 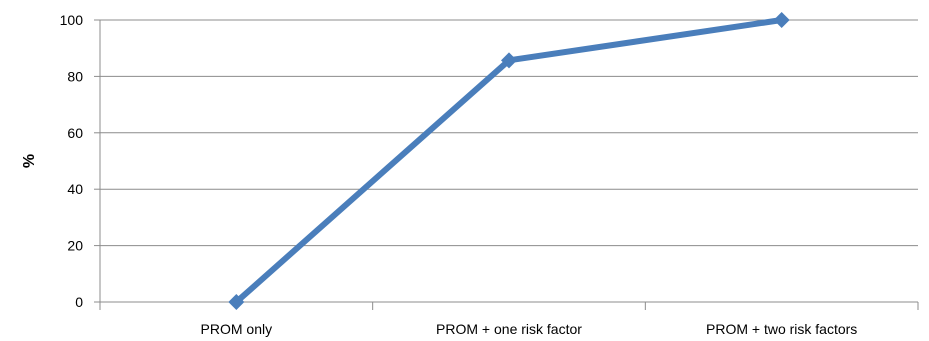 What do you see at coordinates (72, 20) in the screenshot?
I see `y-tick-label: 100` at bounding box center [72, 20].